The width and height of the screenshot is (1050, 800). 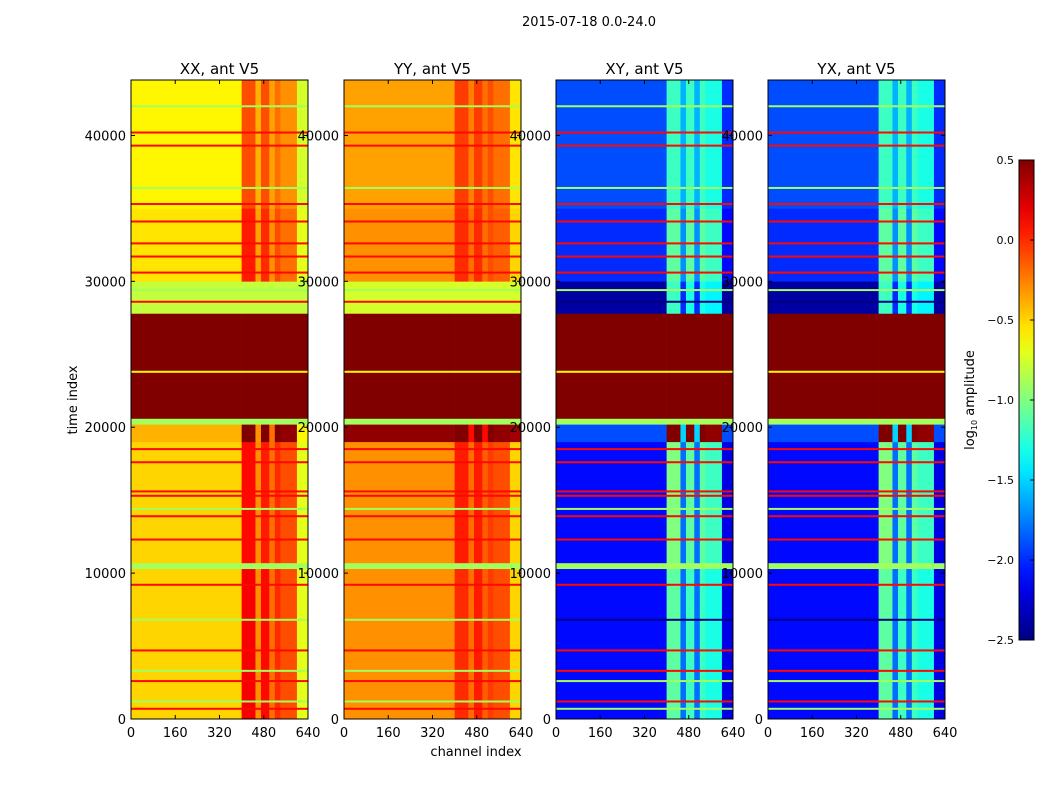 I want to click on x-tick-label: 640, so click(x=733, y=733).